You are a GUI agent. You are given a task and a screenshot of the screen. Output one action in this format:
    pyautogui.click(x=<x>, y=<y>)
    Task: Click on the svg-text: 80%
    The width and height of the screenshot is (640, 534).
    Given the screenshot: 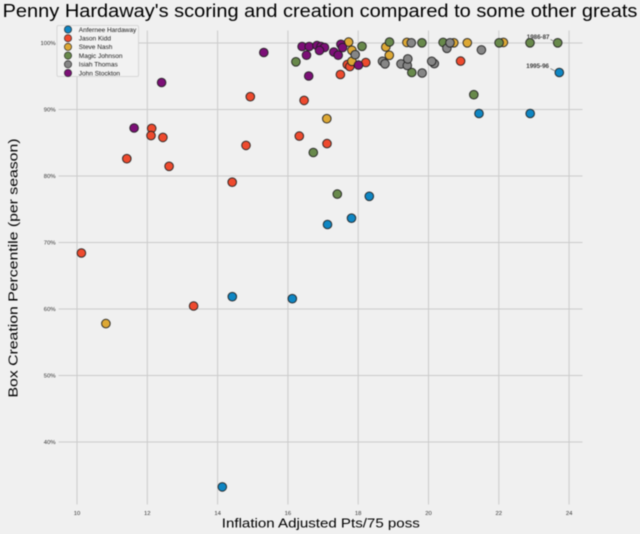 What is the action you would take?
    pyautogui.click(x=50, y=177)
    